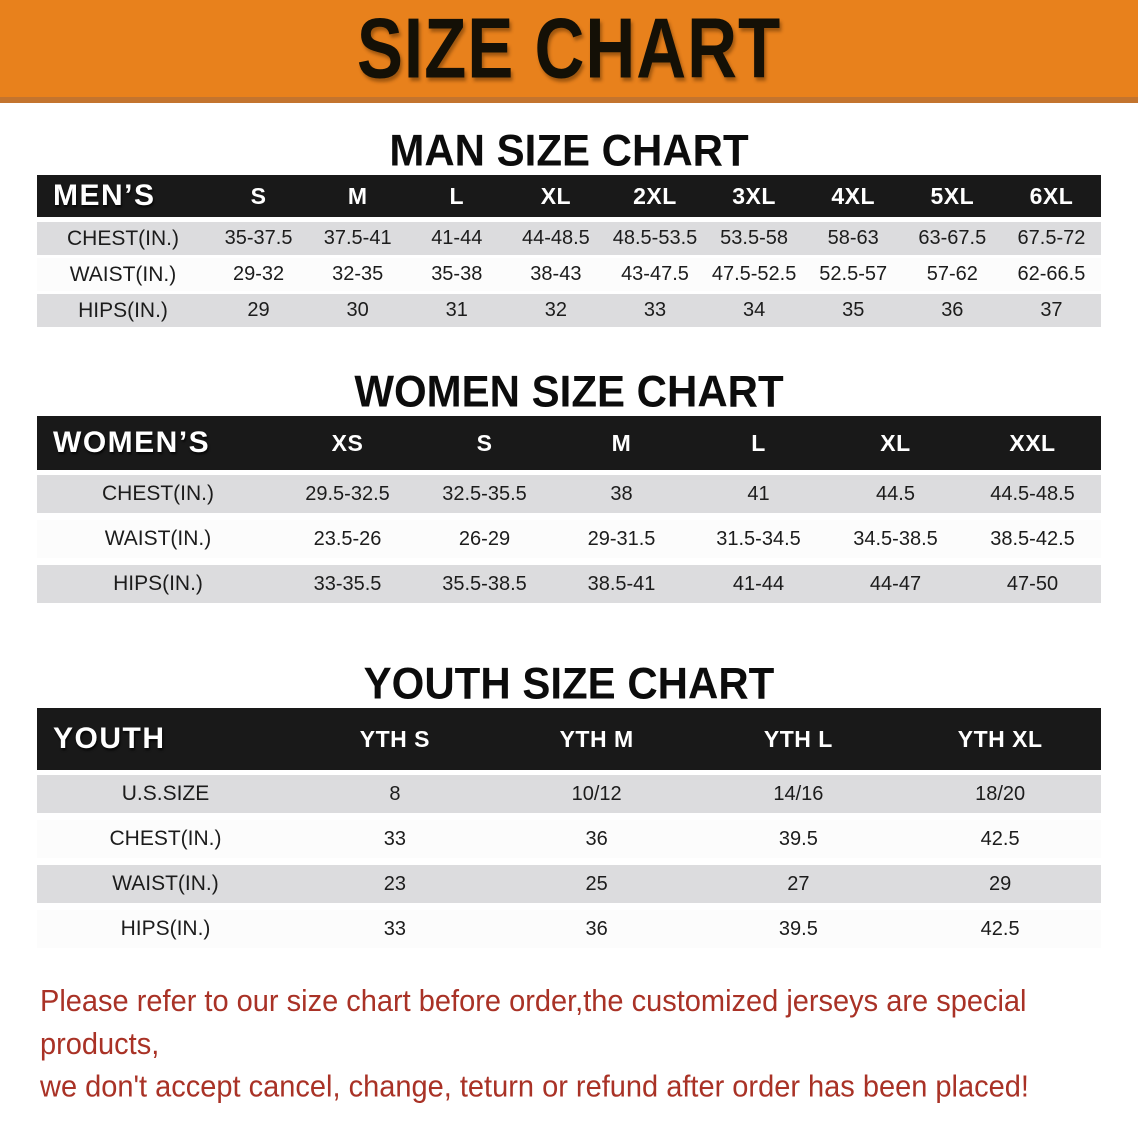 This screenshot has height=1132, width=1138. What do you see at coordinates (1032, 540) in the screenshot?
I see `table-cell: 38.5-42.5` at bounding box center [1032, 540].